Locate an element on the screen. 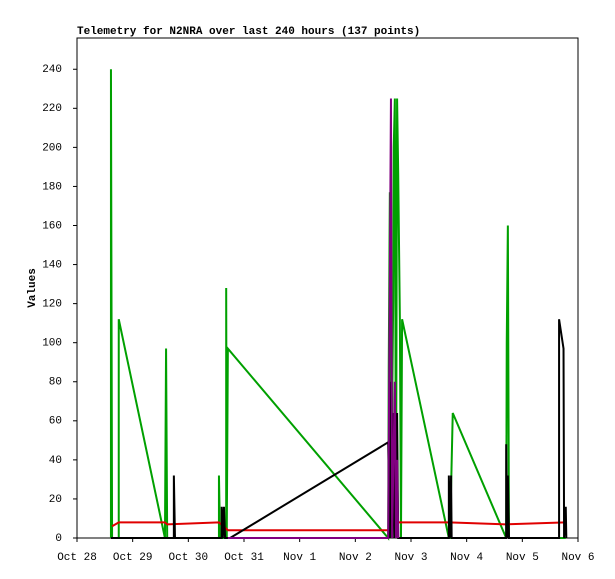  y-tick-label: 180 is located at coordinates (52, 187).